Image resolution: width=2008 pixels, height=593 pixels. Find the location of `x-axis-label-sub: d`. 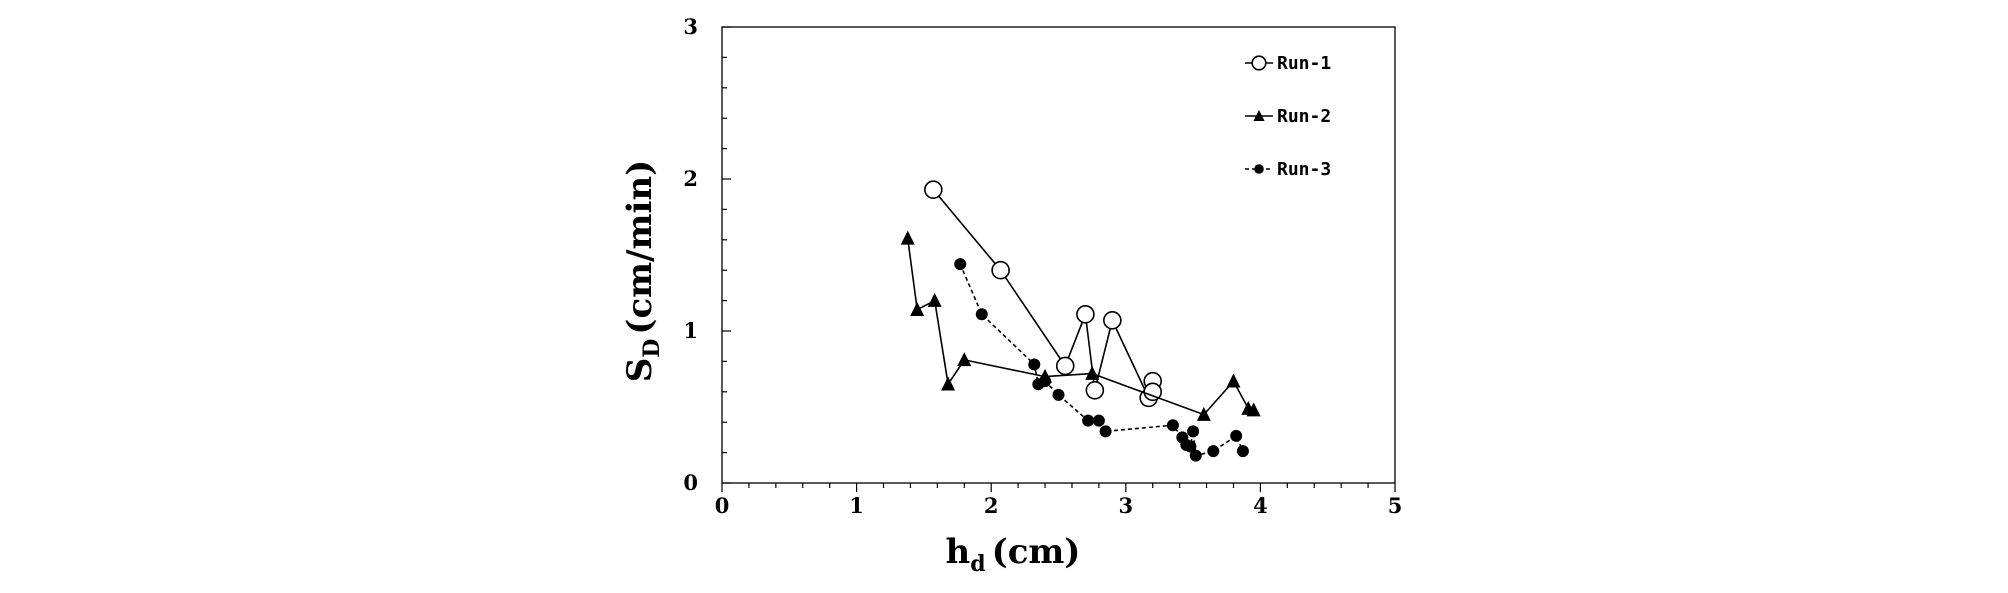

x-axis-label-sub: d is located at coordinates (977, 564).